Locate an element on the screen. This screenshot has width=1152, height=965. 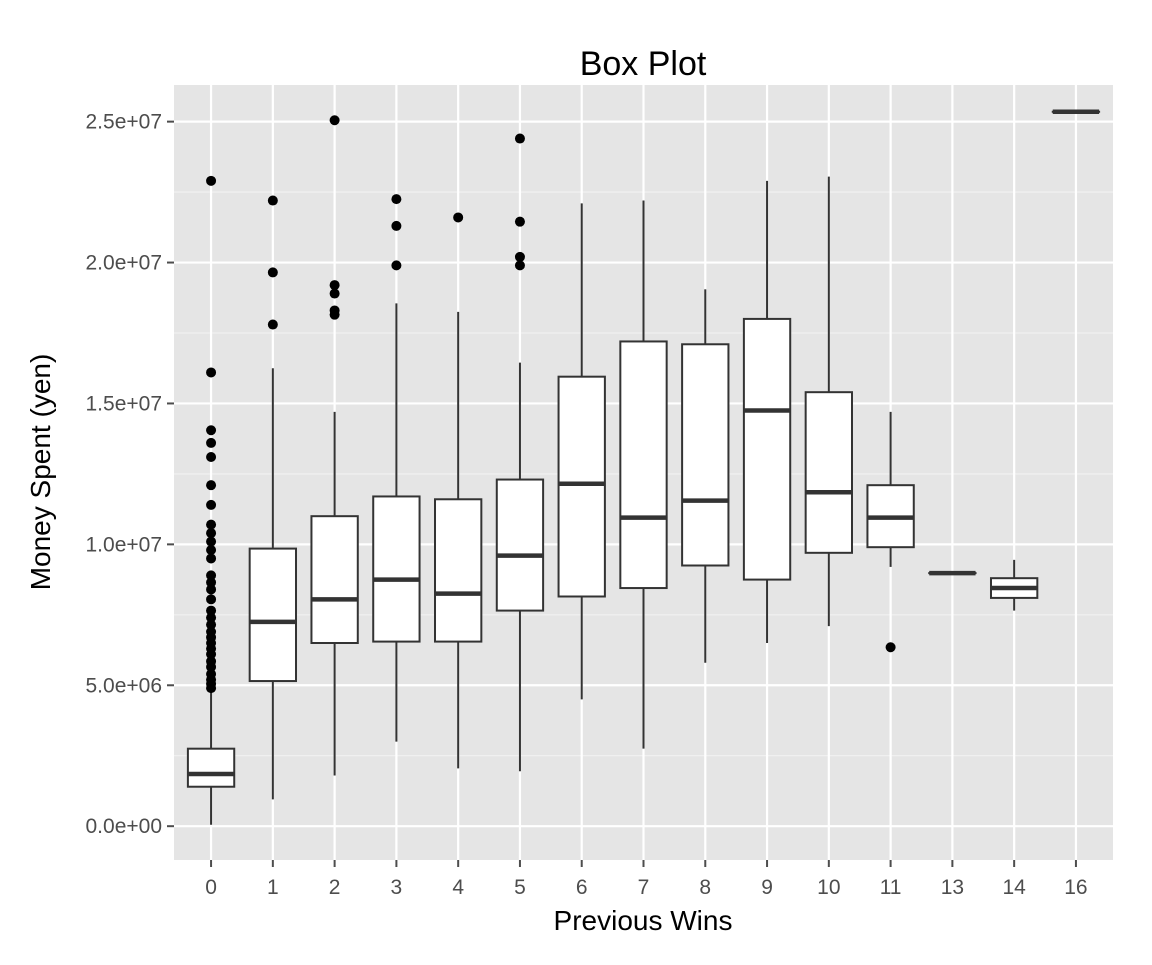
y-tick-label: 2.5e+07 is located at coordinates (124, 122).